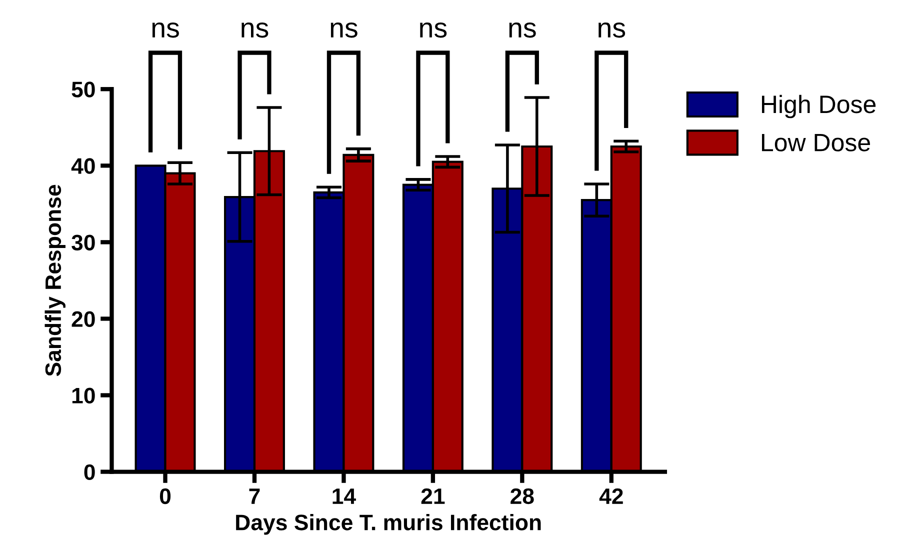 The image size is (901, 557). Describe the element at coordinates (83, 396) in the screenshot. I see `y-tick-label: 10` at that location.